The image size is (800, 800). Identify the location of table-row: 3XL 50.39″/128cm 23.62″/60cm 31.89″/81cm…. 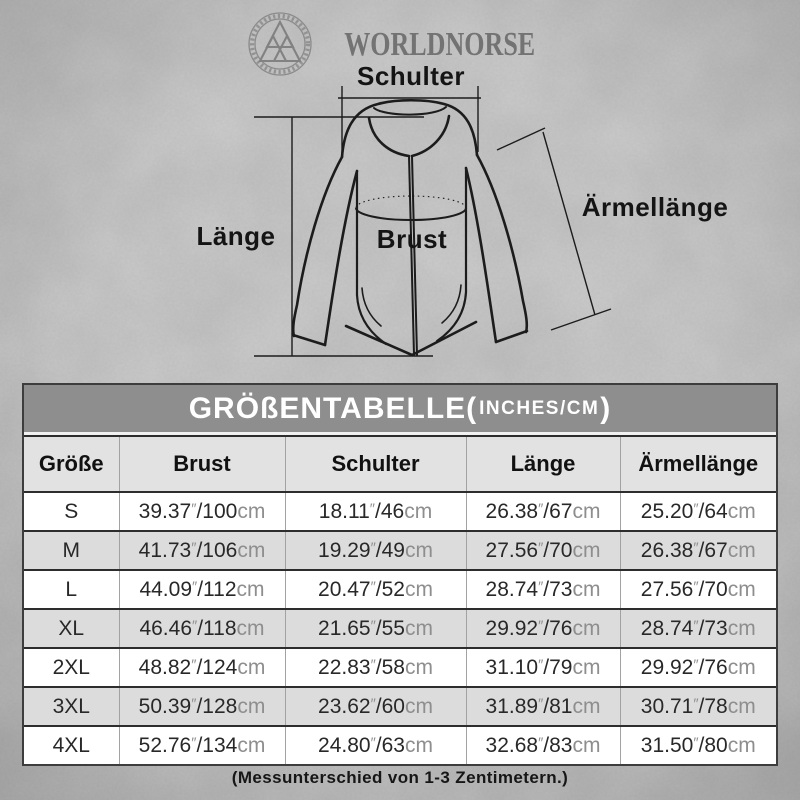
(400, 706).